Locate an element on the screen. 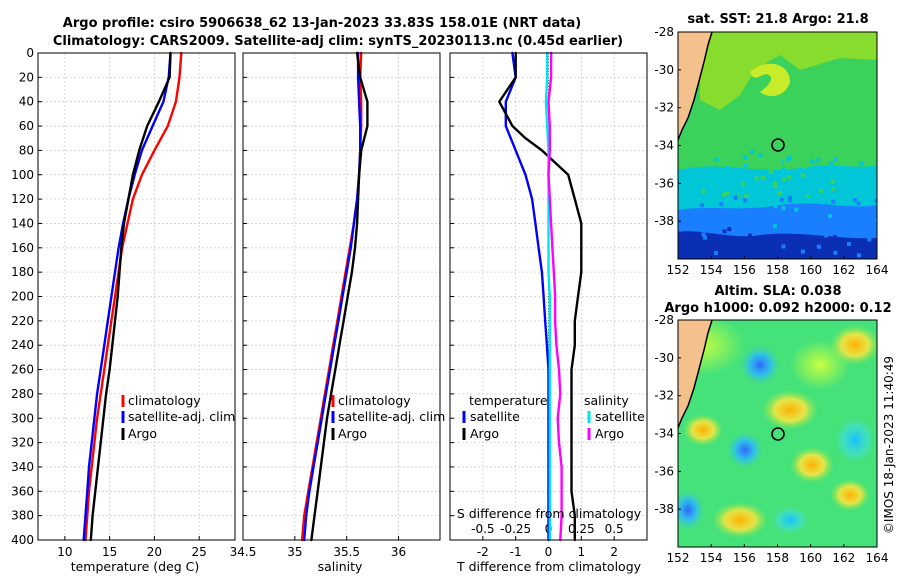 The width and height of the screenshot is (900, 580). sst-land is located at coordinates (695, 86).